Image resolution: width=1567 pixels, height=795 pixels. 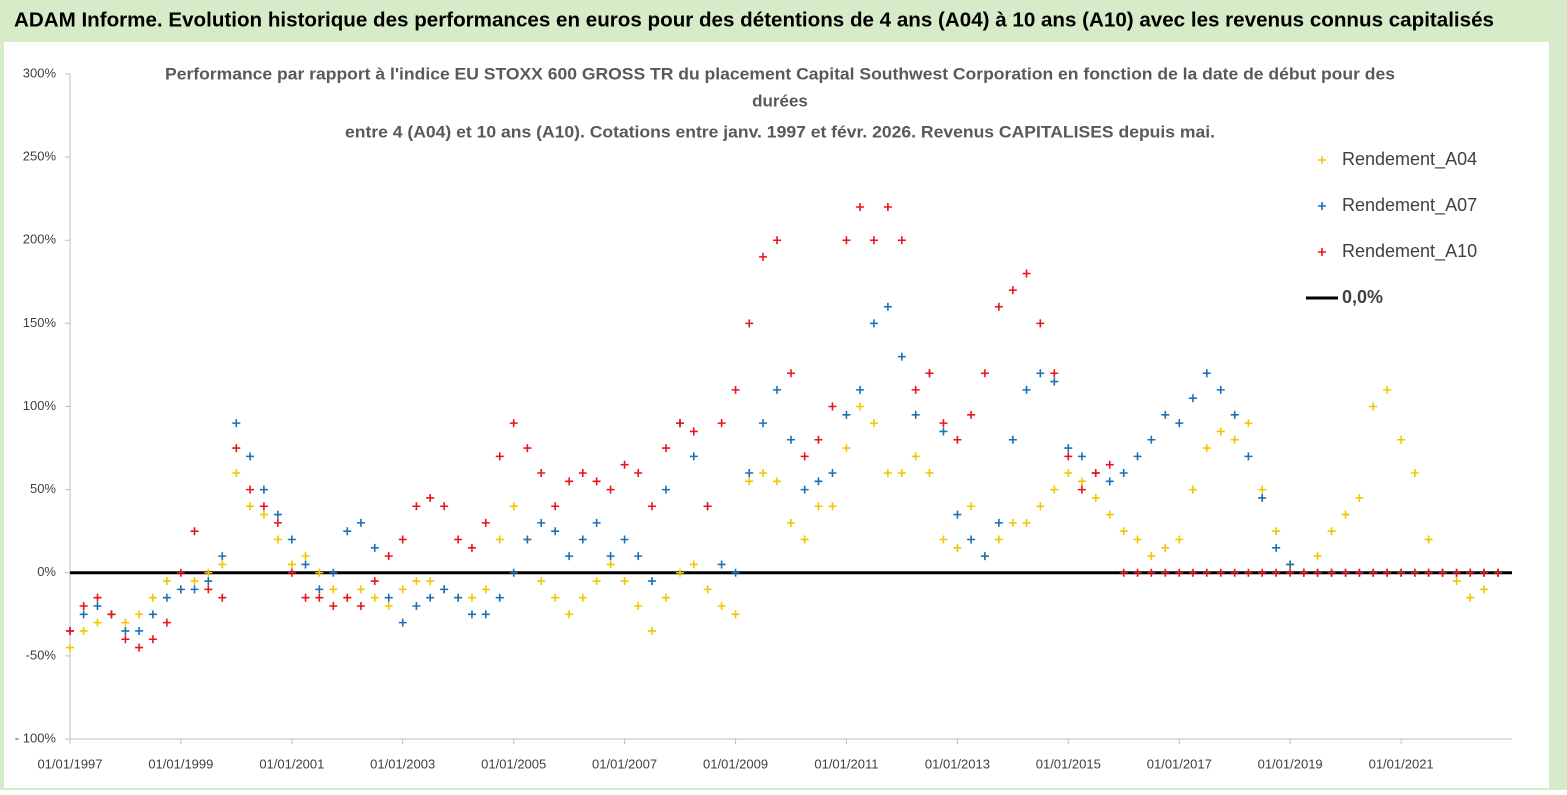 What do you see at coordinates (846, 763) in the screenshot?
I see `x-tick-label: 01/01/2011` at bounding box center [846, 763].